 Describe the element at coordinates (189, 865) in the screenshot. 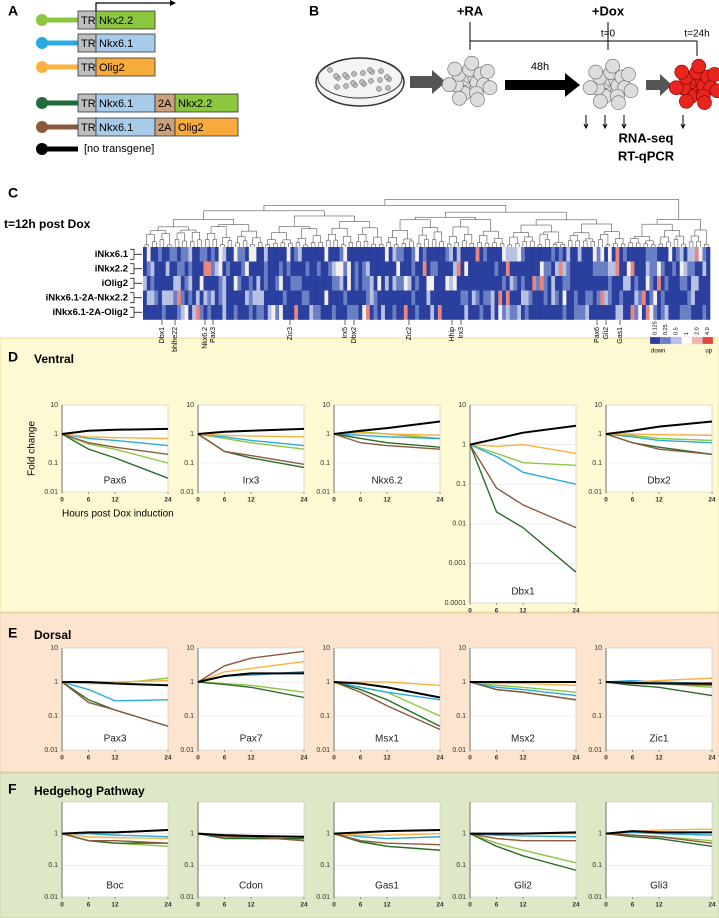

I see `y-tick-label: 0.1` at that location.